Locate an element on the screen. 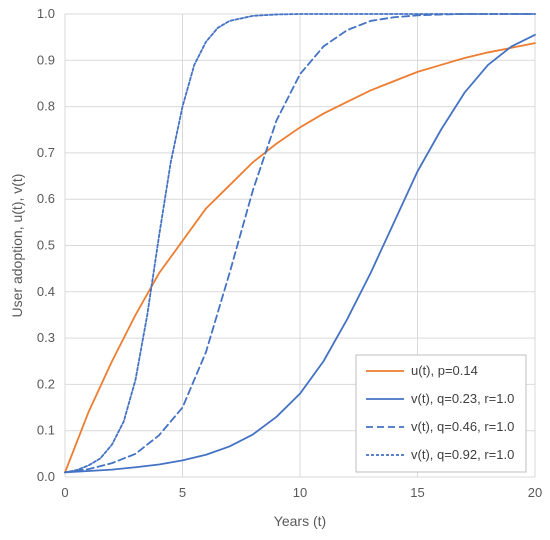  legend-label: u(t), p=0.14 is located at coordinates (444, 370).